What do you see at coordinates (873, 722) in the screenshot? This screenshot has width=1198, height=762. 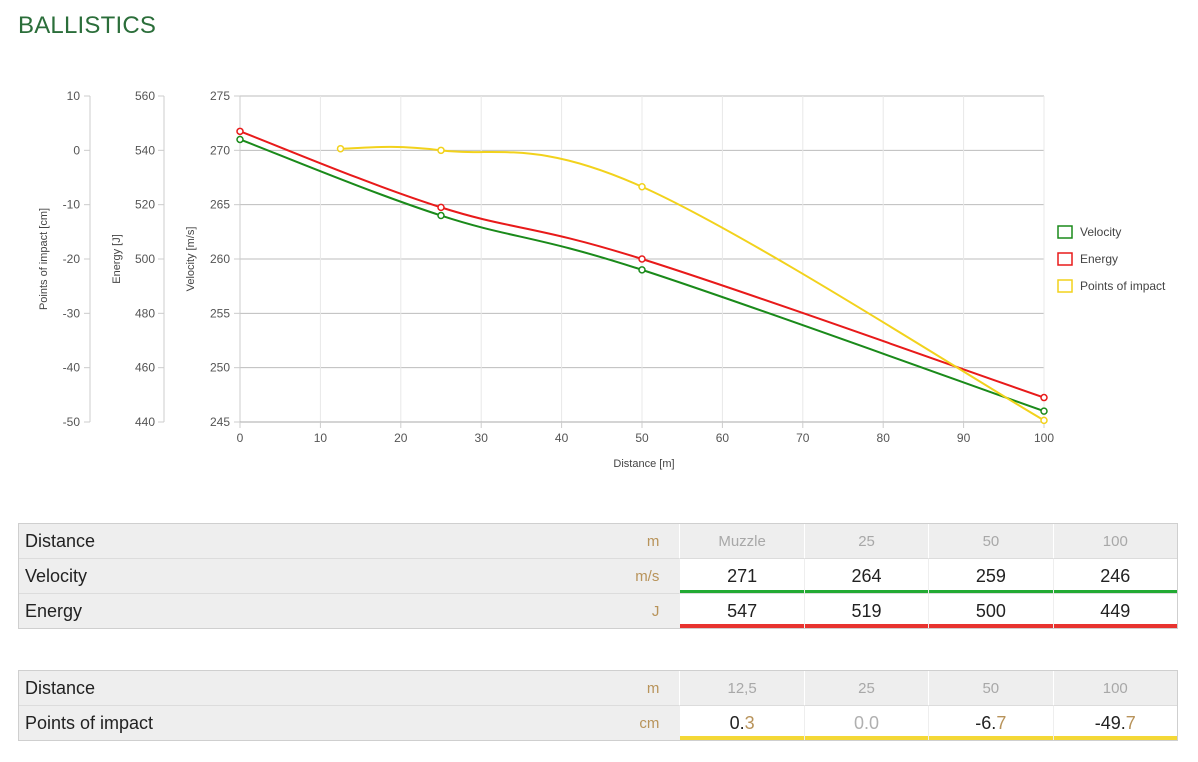 I see `poi-dec: 0` at bounding box center [873, 722].